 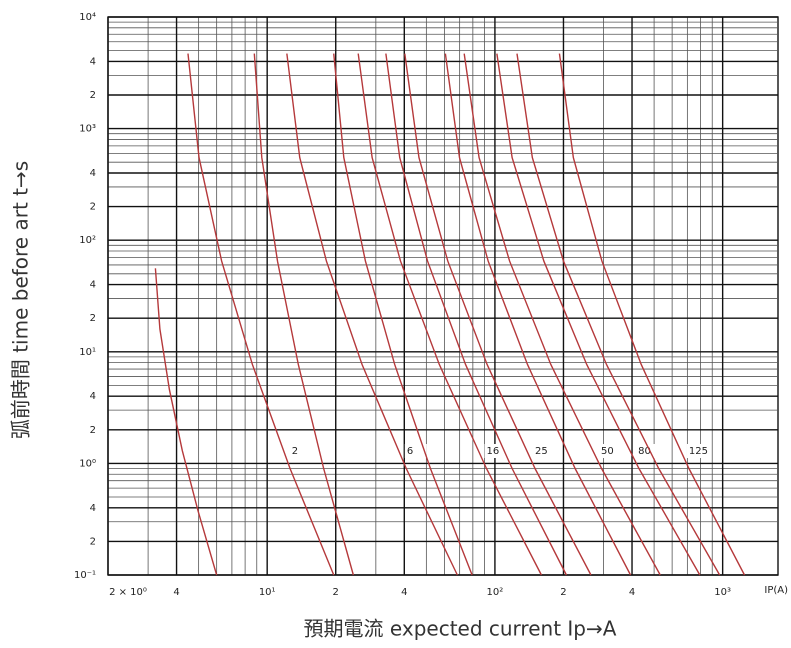 I want to click on y-tick-label: 10¹, so click(x=87, y=352).